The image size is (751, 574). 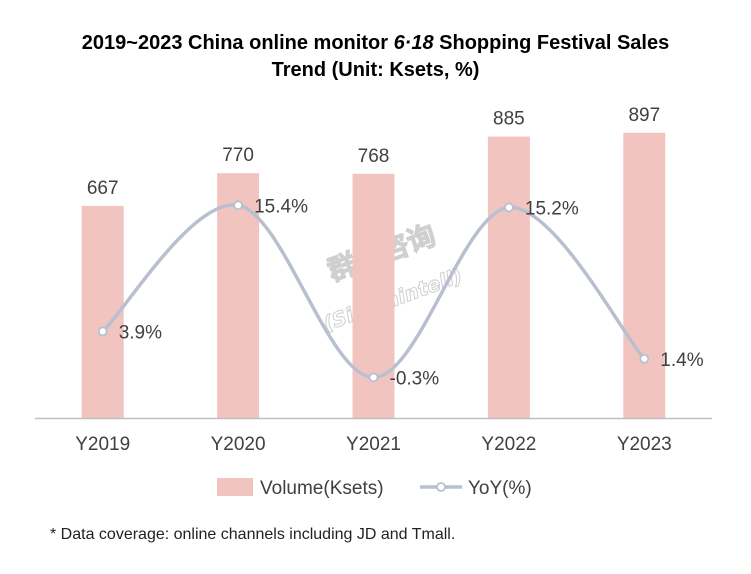 I want to click on bar-y2022, so click(x=508, y=277).